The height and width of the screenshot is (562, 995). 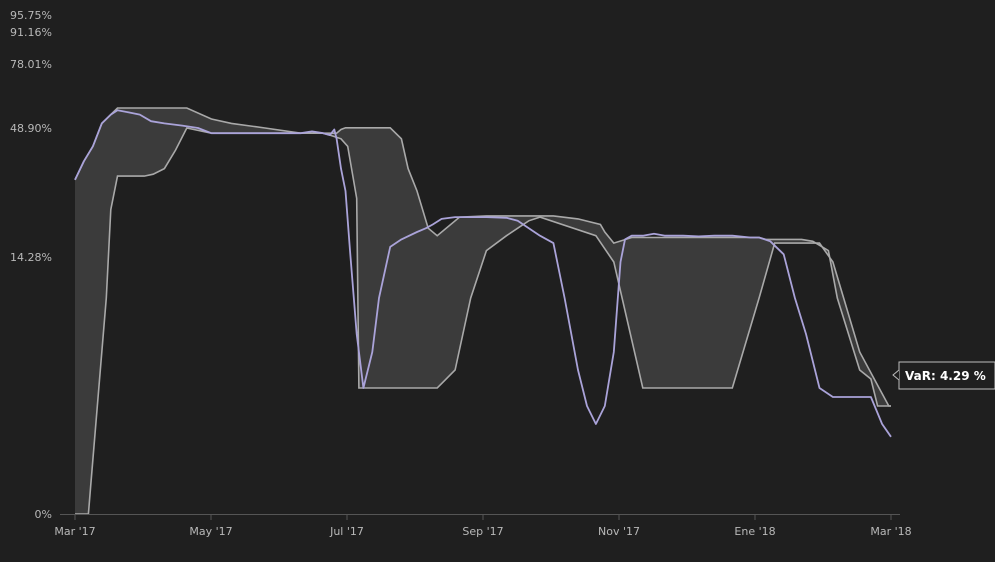 I want to click on y-tick-label: 91.16%, so click(x=31, y=32).